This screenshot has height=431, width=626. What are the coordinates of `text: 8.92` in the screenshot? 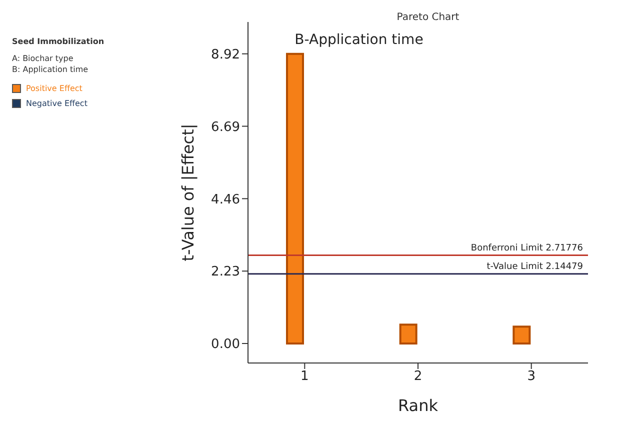 It's located at (225, 54).